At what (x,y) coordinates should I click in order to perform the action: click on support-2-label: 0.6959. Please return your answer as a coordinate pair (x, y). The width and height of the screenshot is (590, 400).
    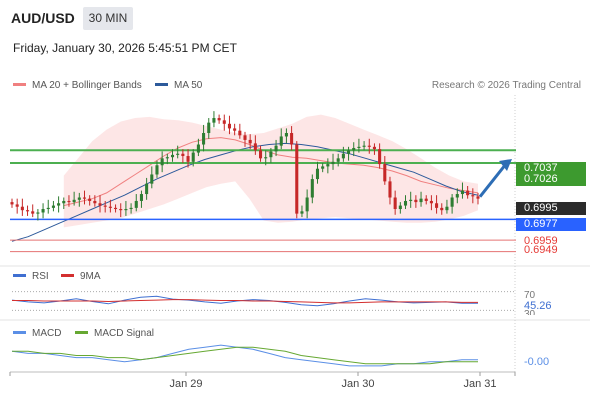
    Looking at the image, I should click on (541, 241).